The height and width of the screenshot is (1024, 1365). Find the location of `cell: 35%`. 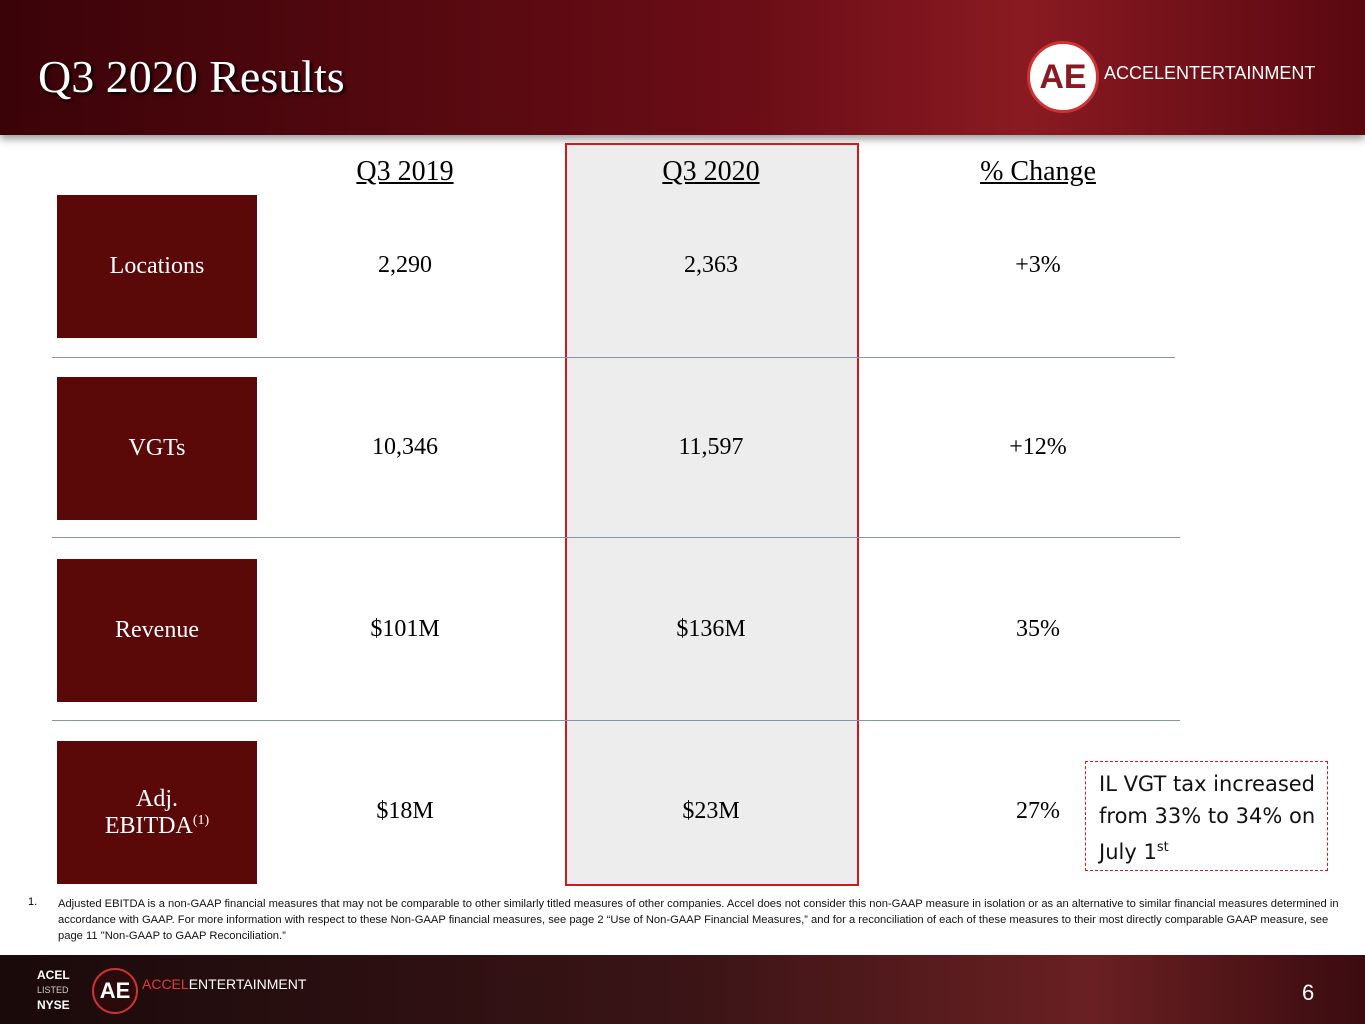

cell: 35% is located at coordinates (1038, 629).